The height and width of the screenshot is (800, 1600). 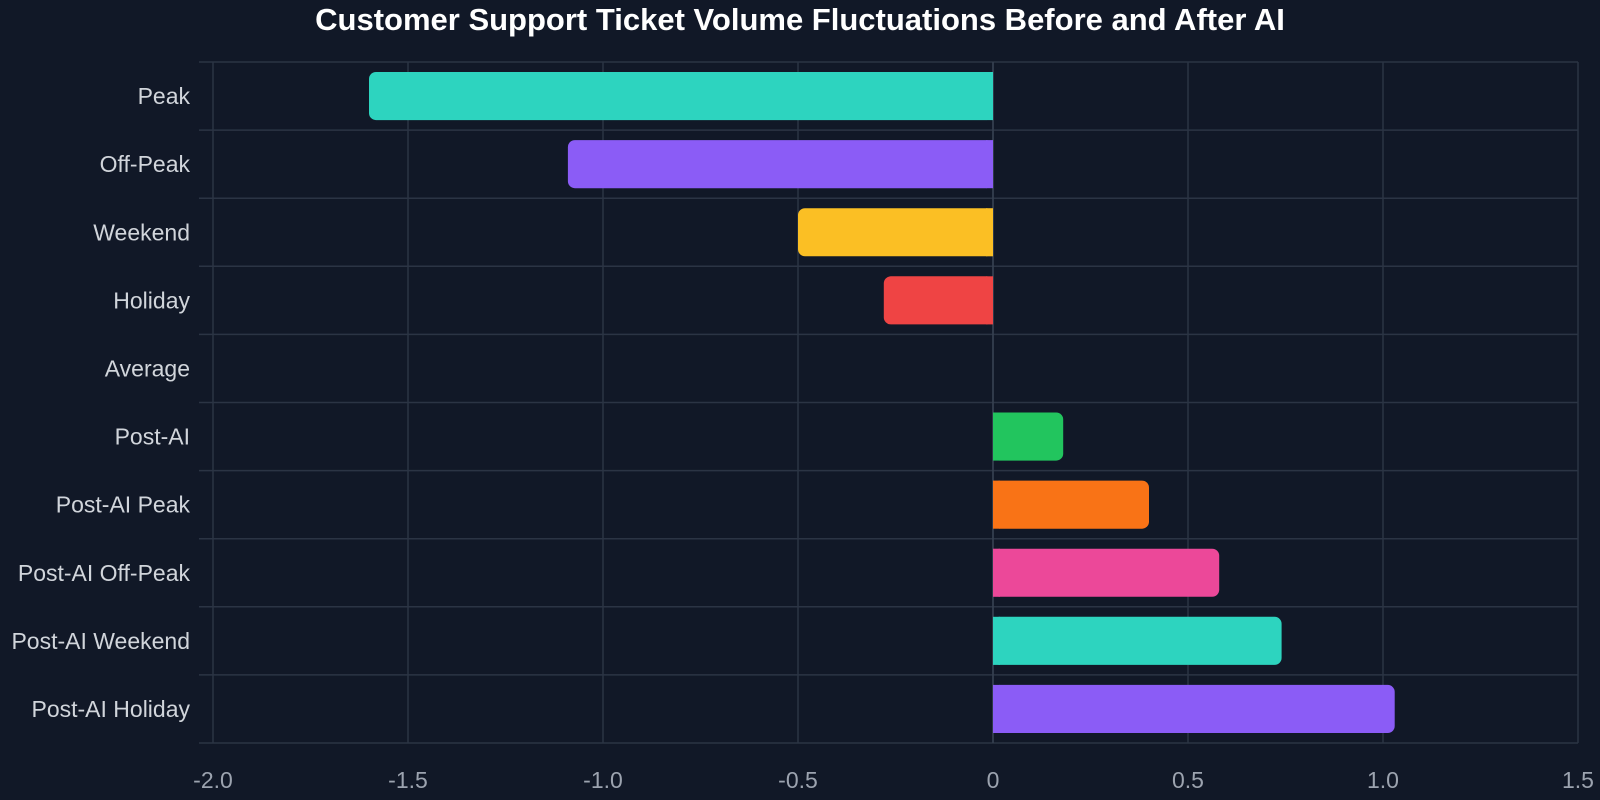 I want to click on x-tick-label: 1.0, so click(x=1383, y=780).